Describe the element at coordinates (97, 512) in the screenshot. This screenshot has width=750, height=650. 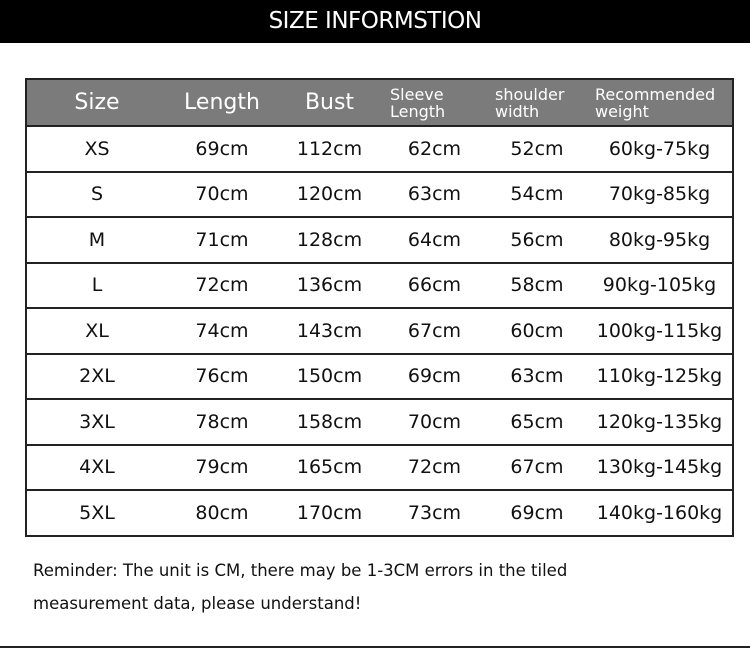
I see `table-cell: 5XL` at that location.